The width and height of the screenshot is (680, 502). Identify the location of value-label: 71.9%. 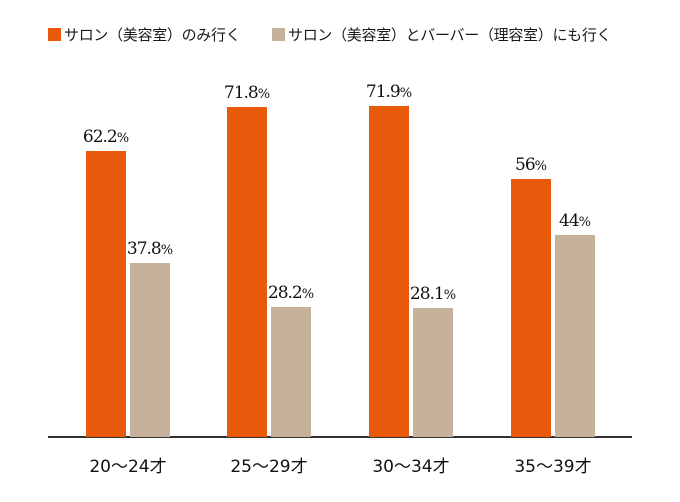
(389, 92).